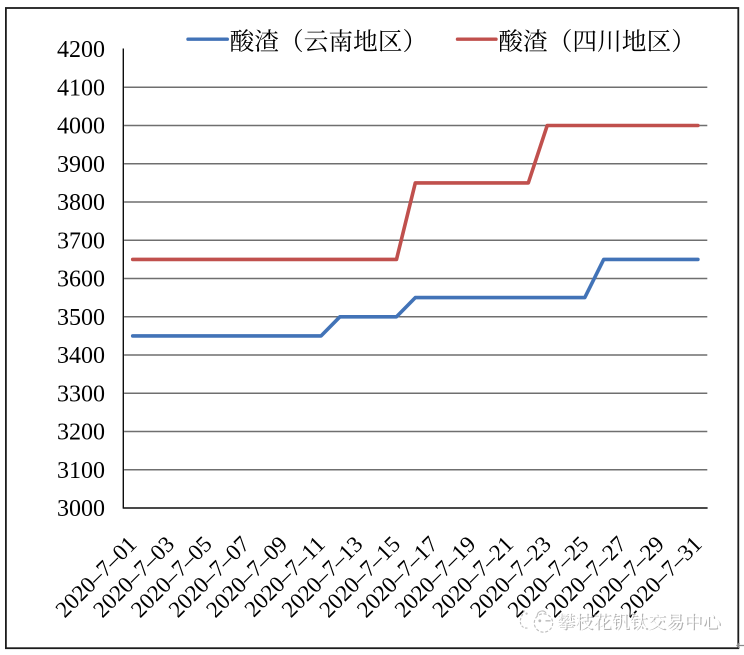 The height and width of the screenshot is (655, 744). What do you see at coordinates (81, 509) in the screenshot?
I see `svg-text: 3000` at bounding box center [81, 509].